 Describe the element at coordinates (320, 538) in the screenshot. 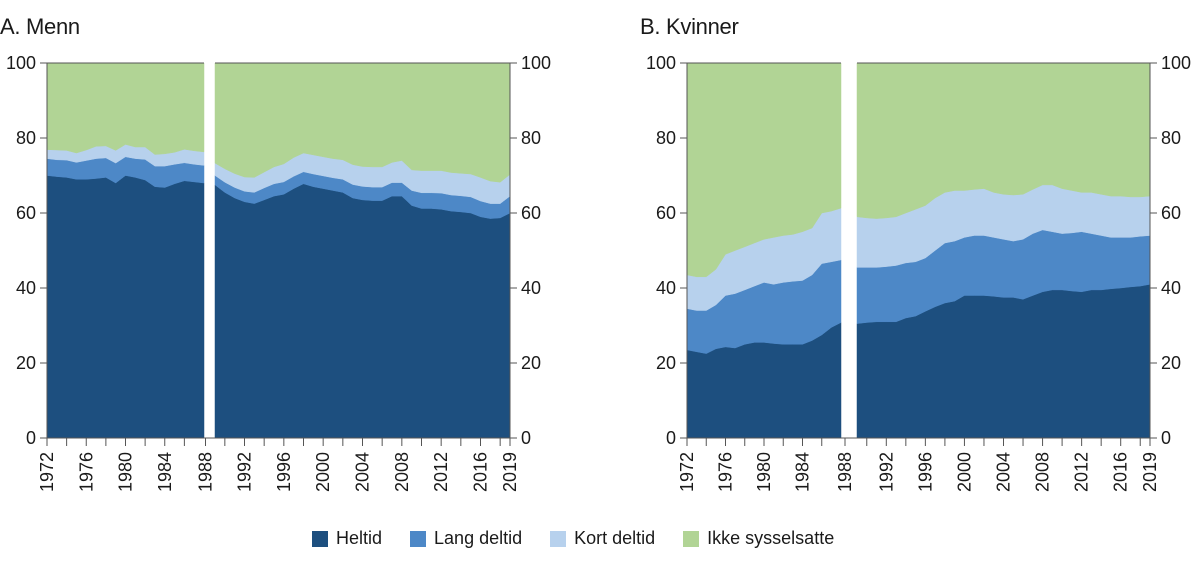

I see `legend-swatch-heltid` at that location.